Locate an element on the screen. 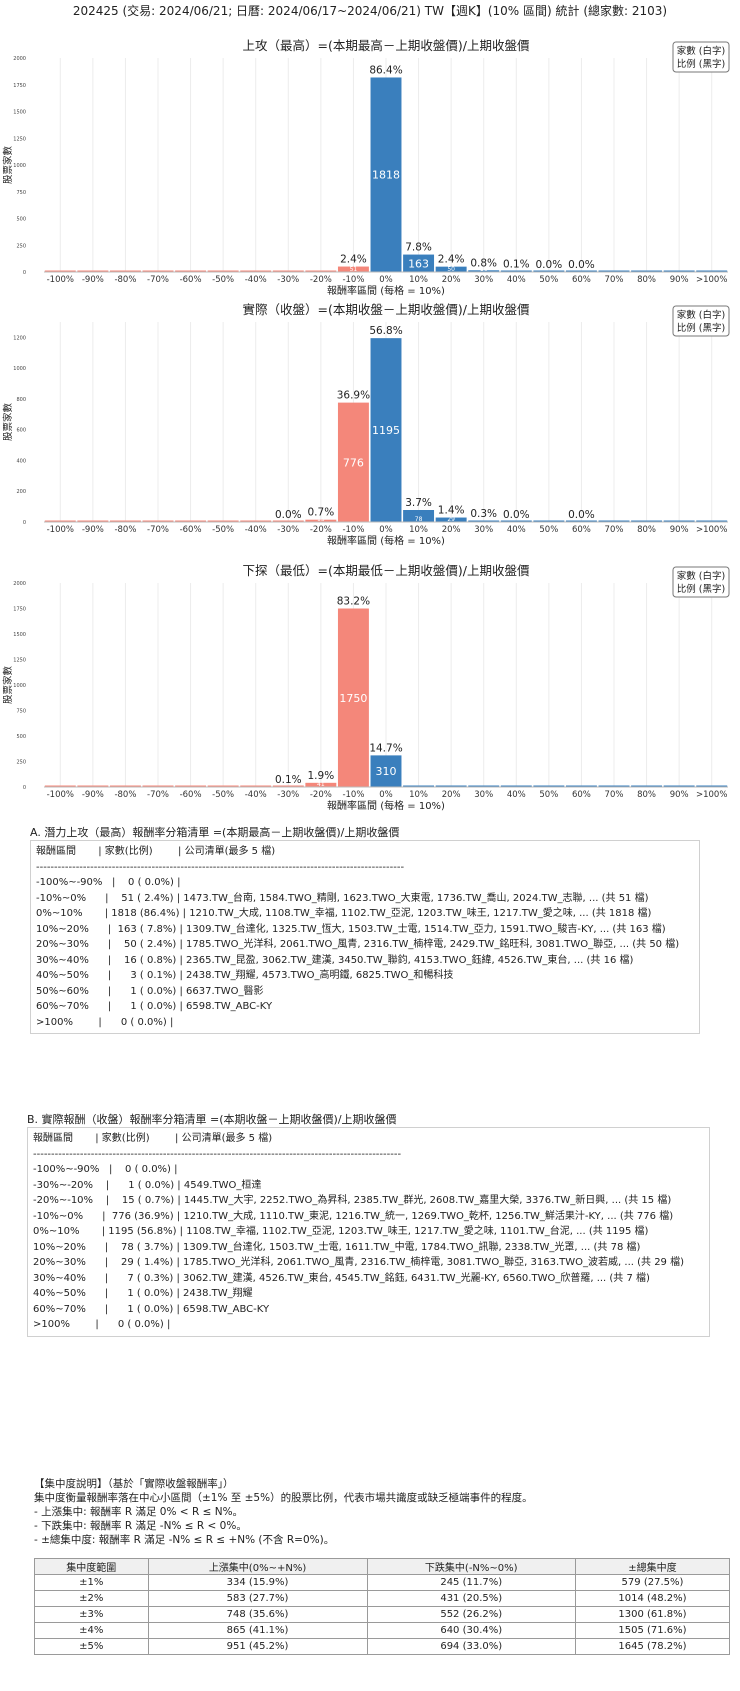 Image resolution: width=740 pixels, height=1691 pixels. table-cell: 1505 (71.6%) is located at coordinates (652, 1630).